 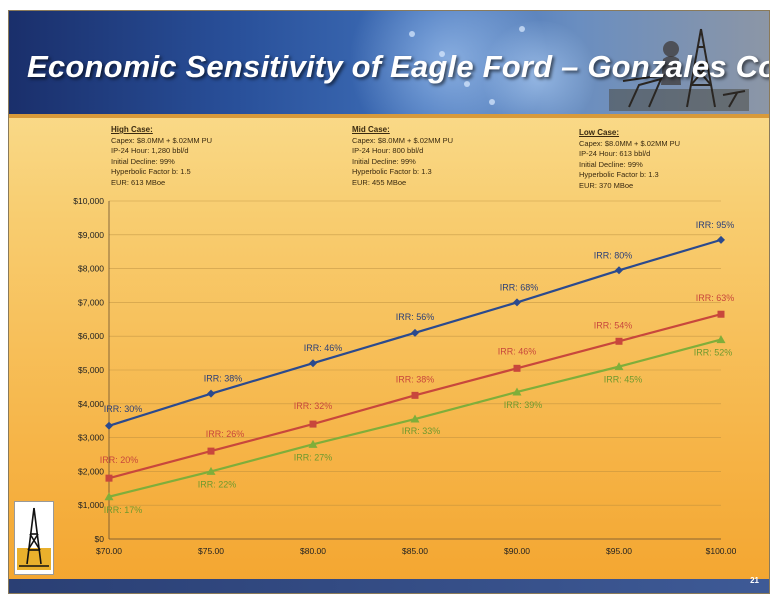 What do you see at coordinates (715, 298) in the screenshot?
I see `data-label: IRR: 63%` at bounding box center [715, 298].